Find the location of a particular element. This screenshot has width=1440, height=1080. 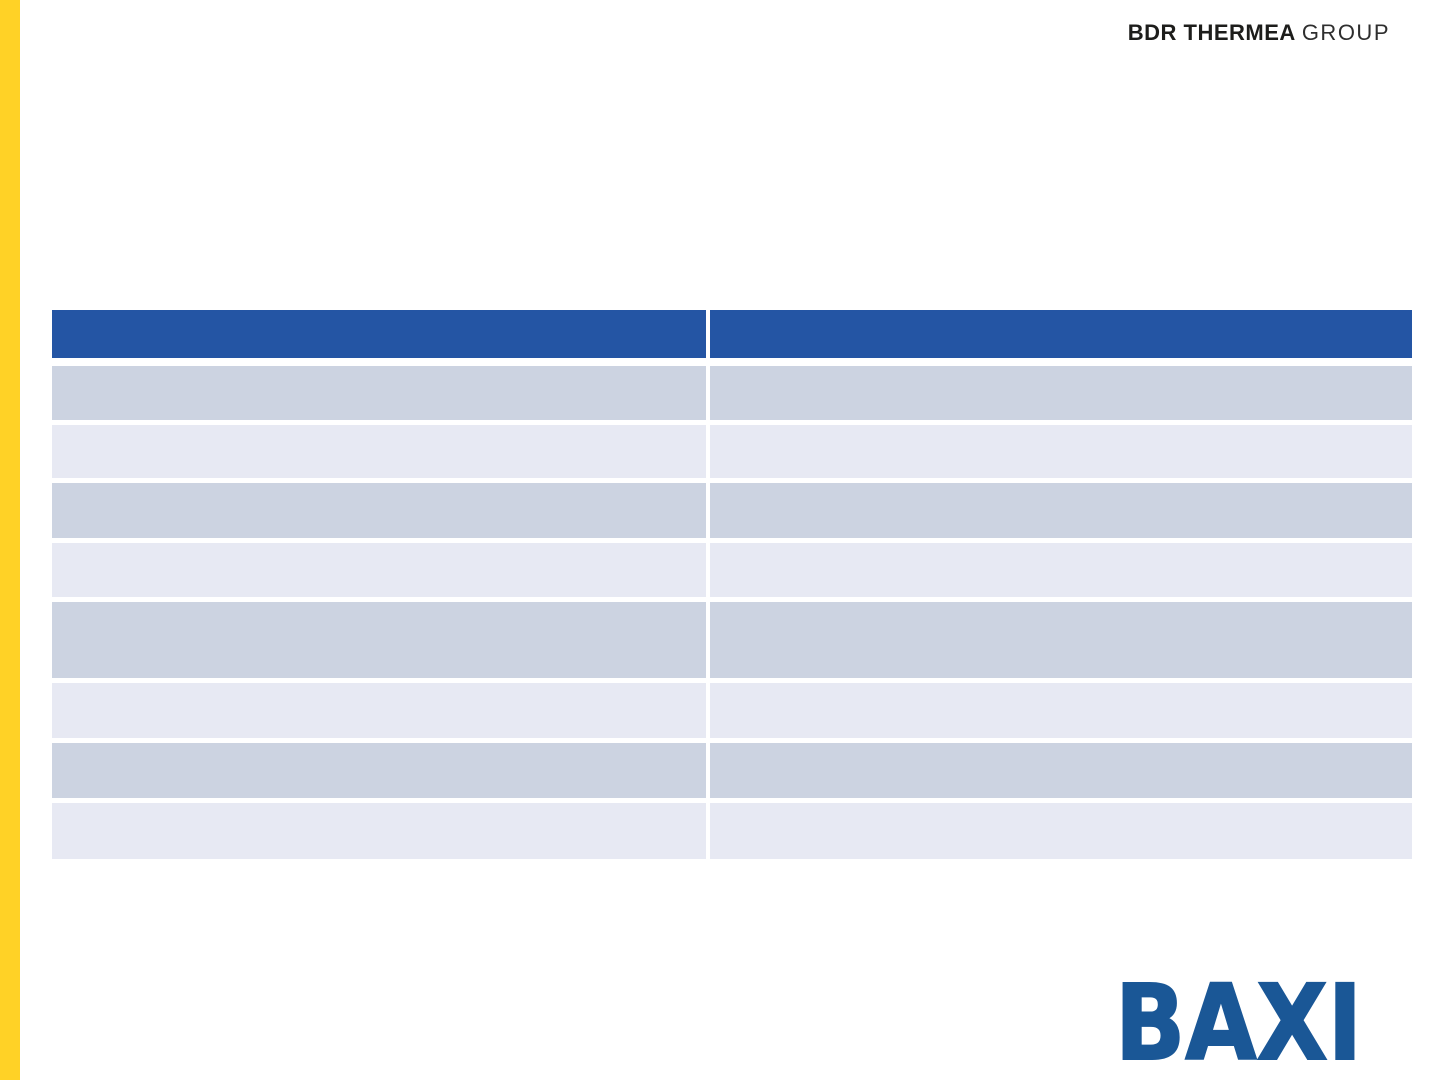

left-accent-bar is located at coordinates (10, 540).